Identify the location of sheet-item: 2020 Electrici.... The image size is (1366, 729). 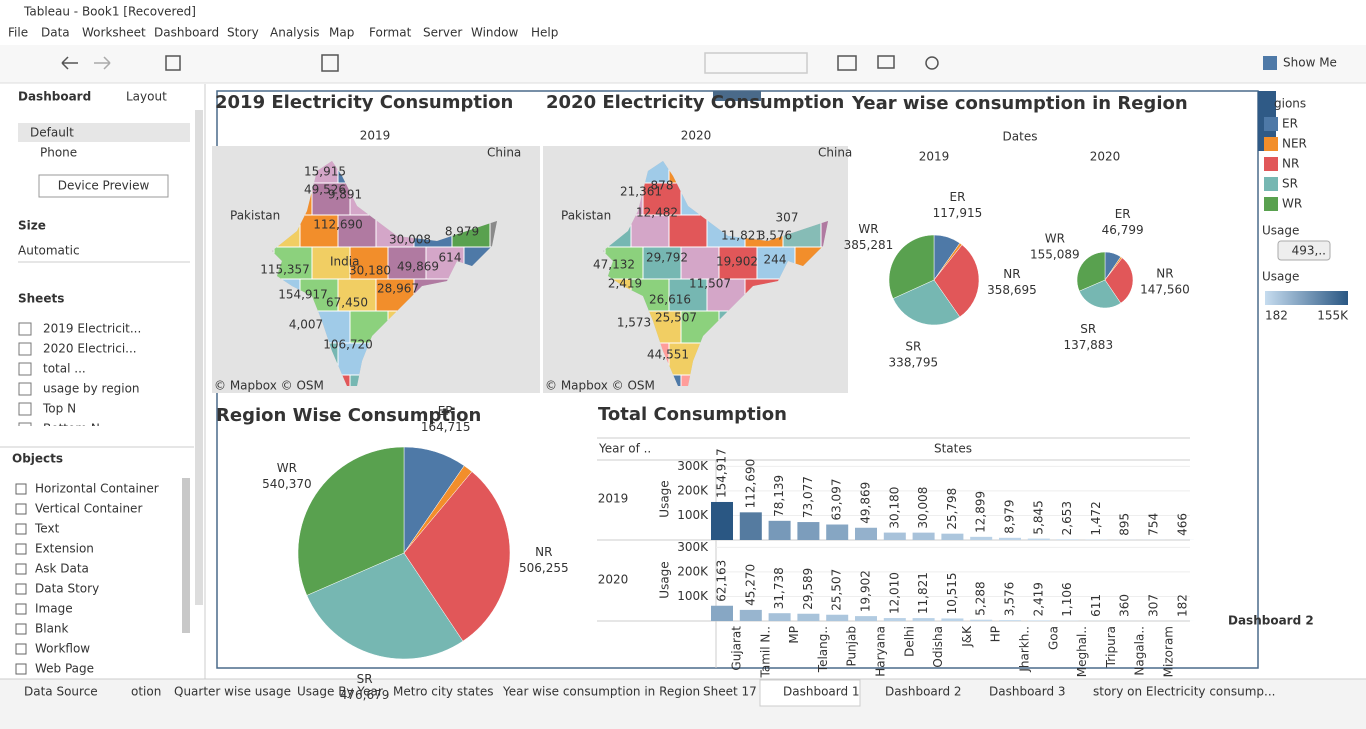
(90, 349).